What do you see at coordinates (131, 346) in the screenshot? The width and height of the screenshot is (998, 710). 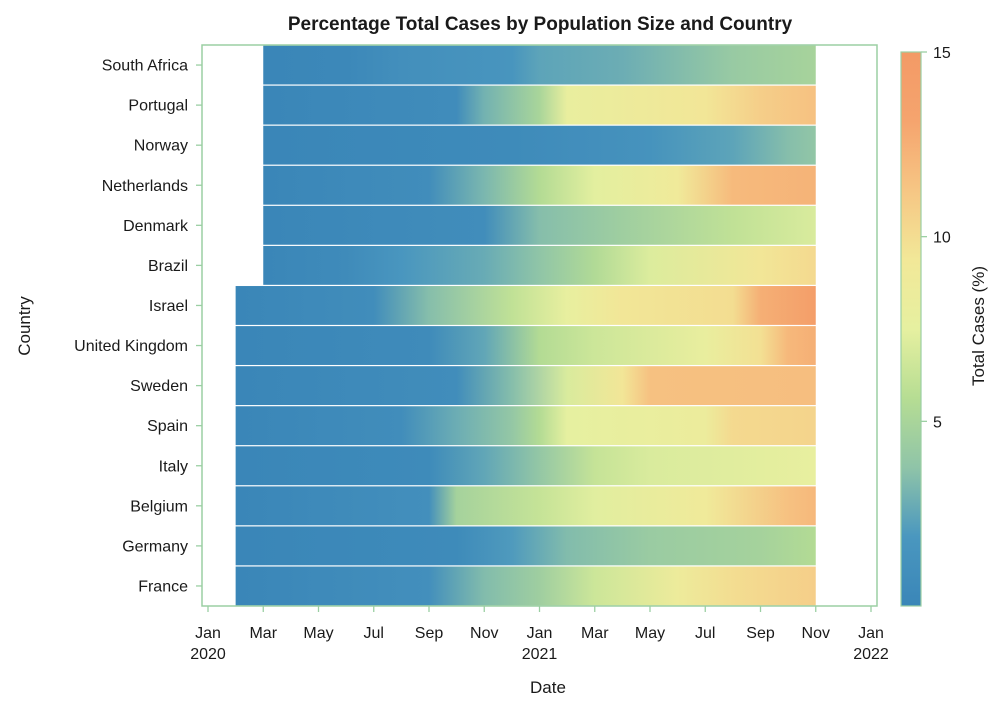 I see `y-tick-label-united-kingdom: United Kingdom` at bounding box center [131, 346].